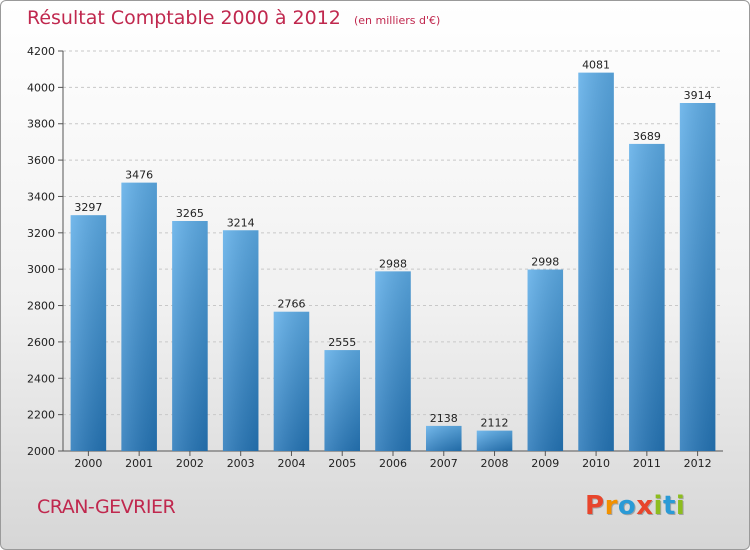 The width and height of the screenshot is (750, 550). Describe the element at coordinates (342, 342) in the screenshot. I see `data-label: 2555` at that location.